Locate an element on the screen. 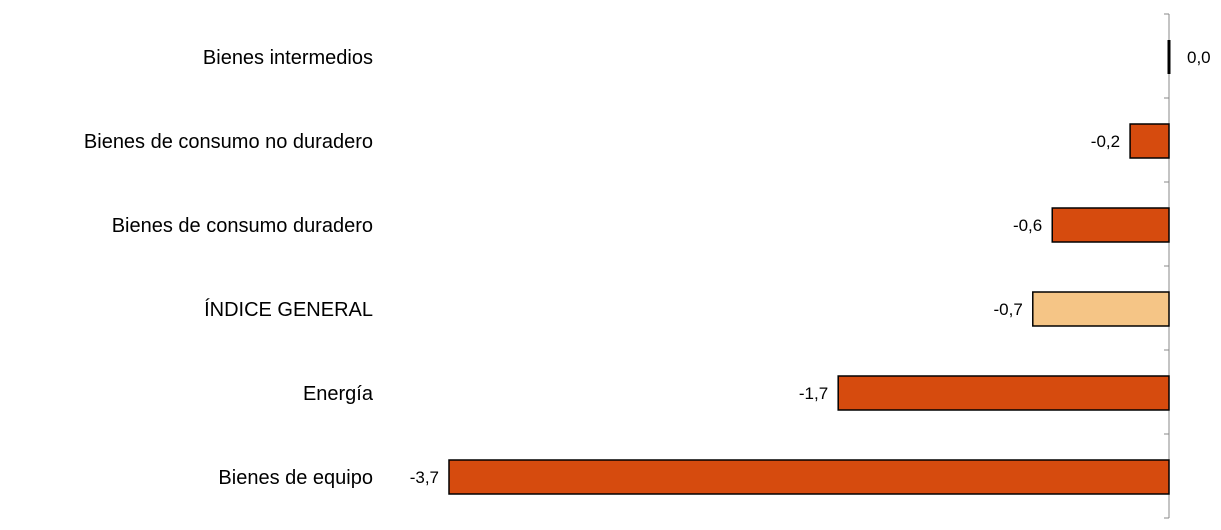 This screenshot has width=1221, height=530. value-label: -3,7 is located at coordinates (424, 477).